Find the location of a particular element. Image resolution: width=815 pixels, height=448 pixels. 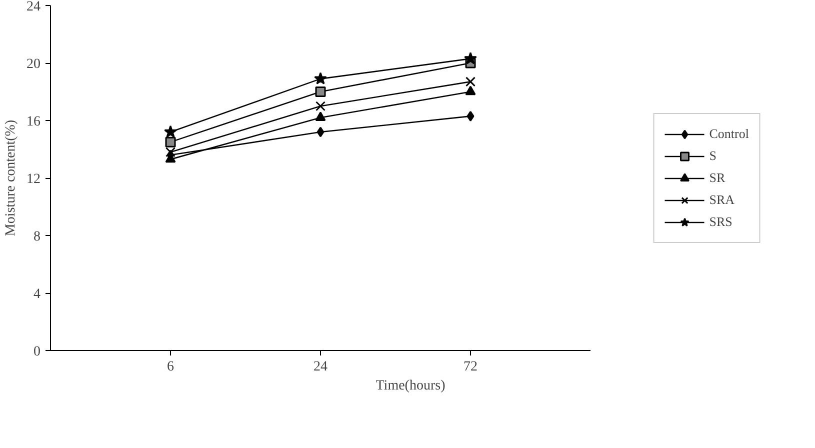

y-tick-label: 16 is located at coordinates (33, 122).